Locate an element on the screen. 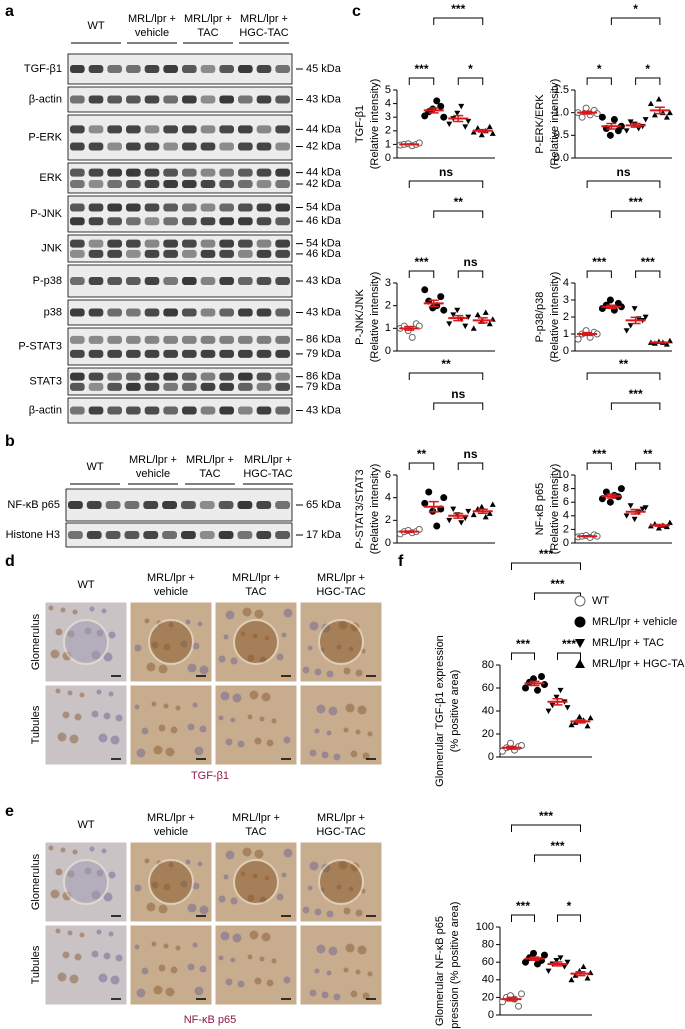 Image resolution: width=685 pixels, height=1029 pixels. kda-label: 43 kDa is located at coordinates (324, 281).